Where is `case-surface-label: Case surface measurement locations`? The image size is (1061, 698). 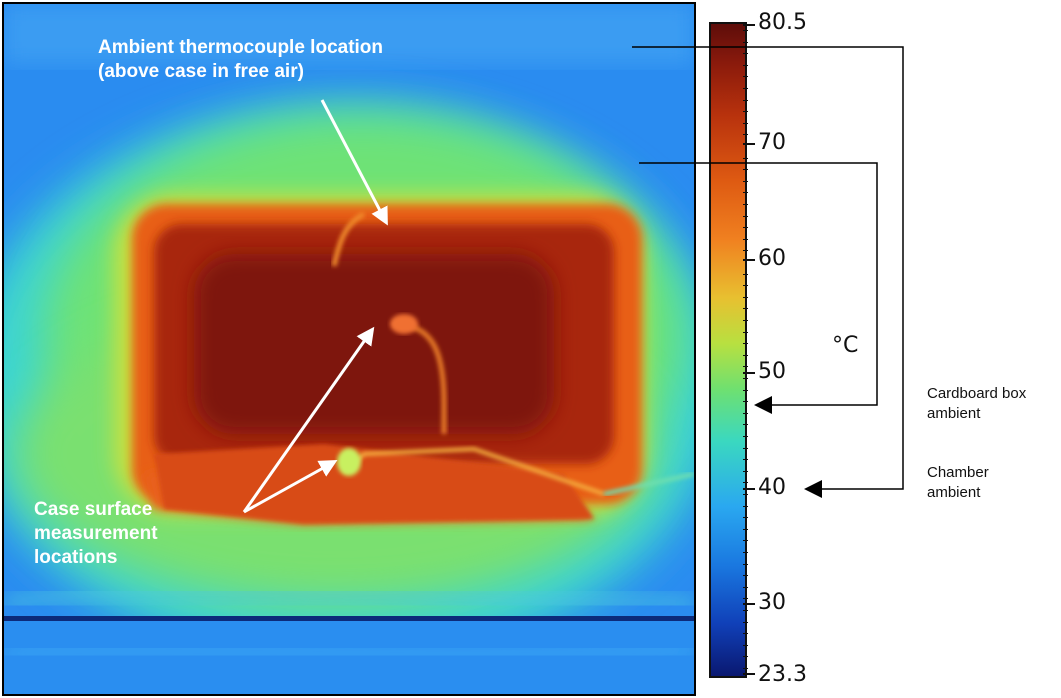
case-surface-label: Case surface measurement locations is located at coordinates (96, 534).